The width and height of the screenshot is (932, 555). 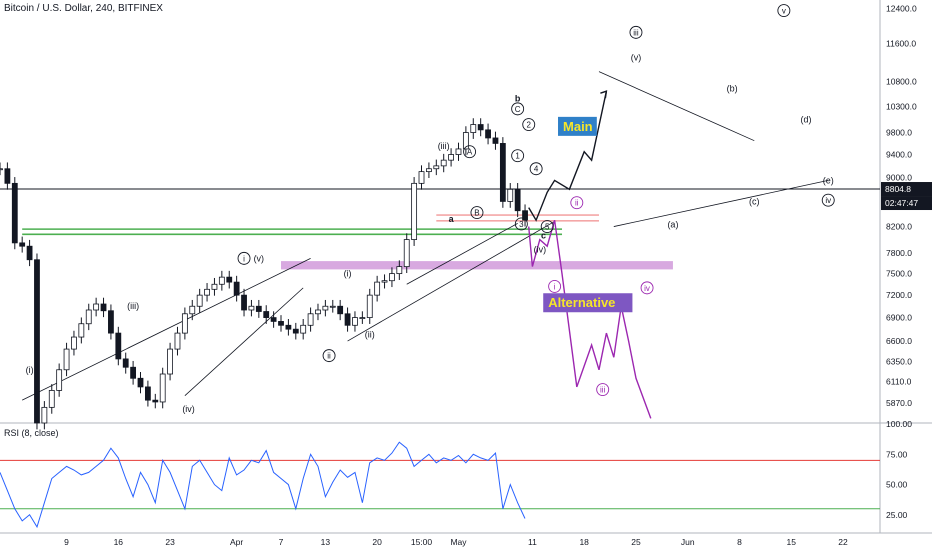 What do you see at coordinates (377, 542) in the screenshot?
I see `time-tick-label: 20` at bounding box center [377, 542].